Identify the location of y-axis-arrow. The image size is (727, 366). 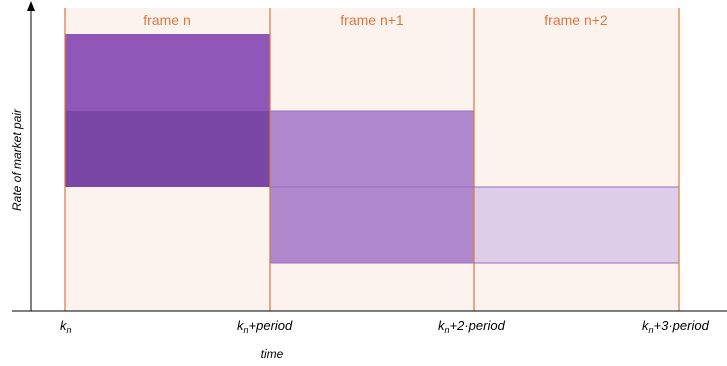
(31, 6).